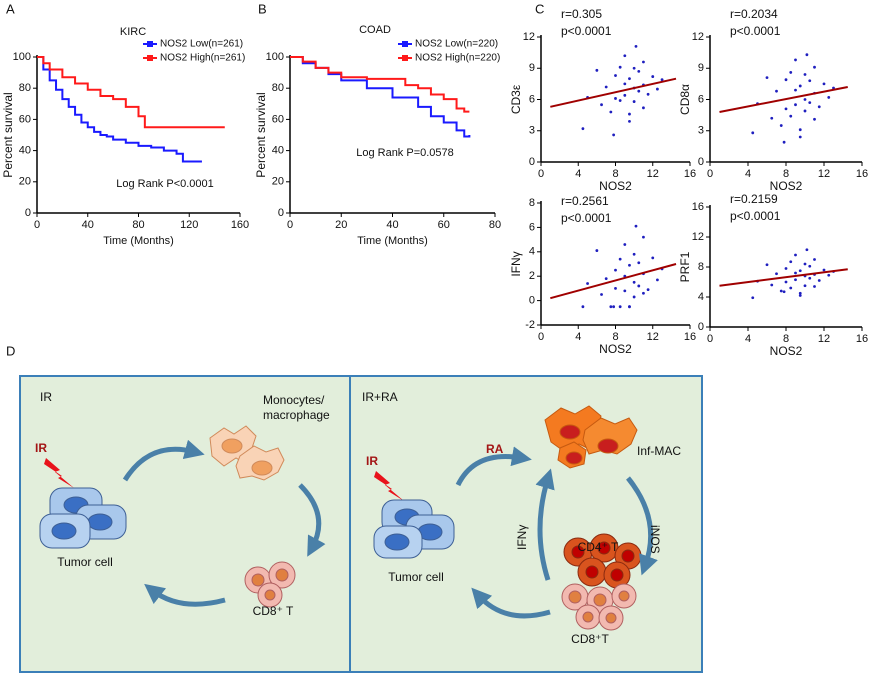 The height and width of the screenshot is (674, 879). What do you see at coordinates (88, 225) in the screenshot?
I see `x-tick-label: 40` at bounding box center [88, 225].